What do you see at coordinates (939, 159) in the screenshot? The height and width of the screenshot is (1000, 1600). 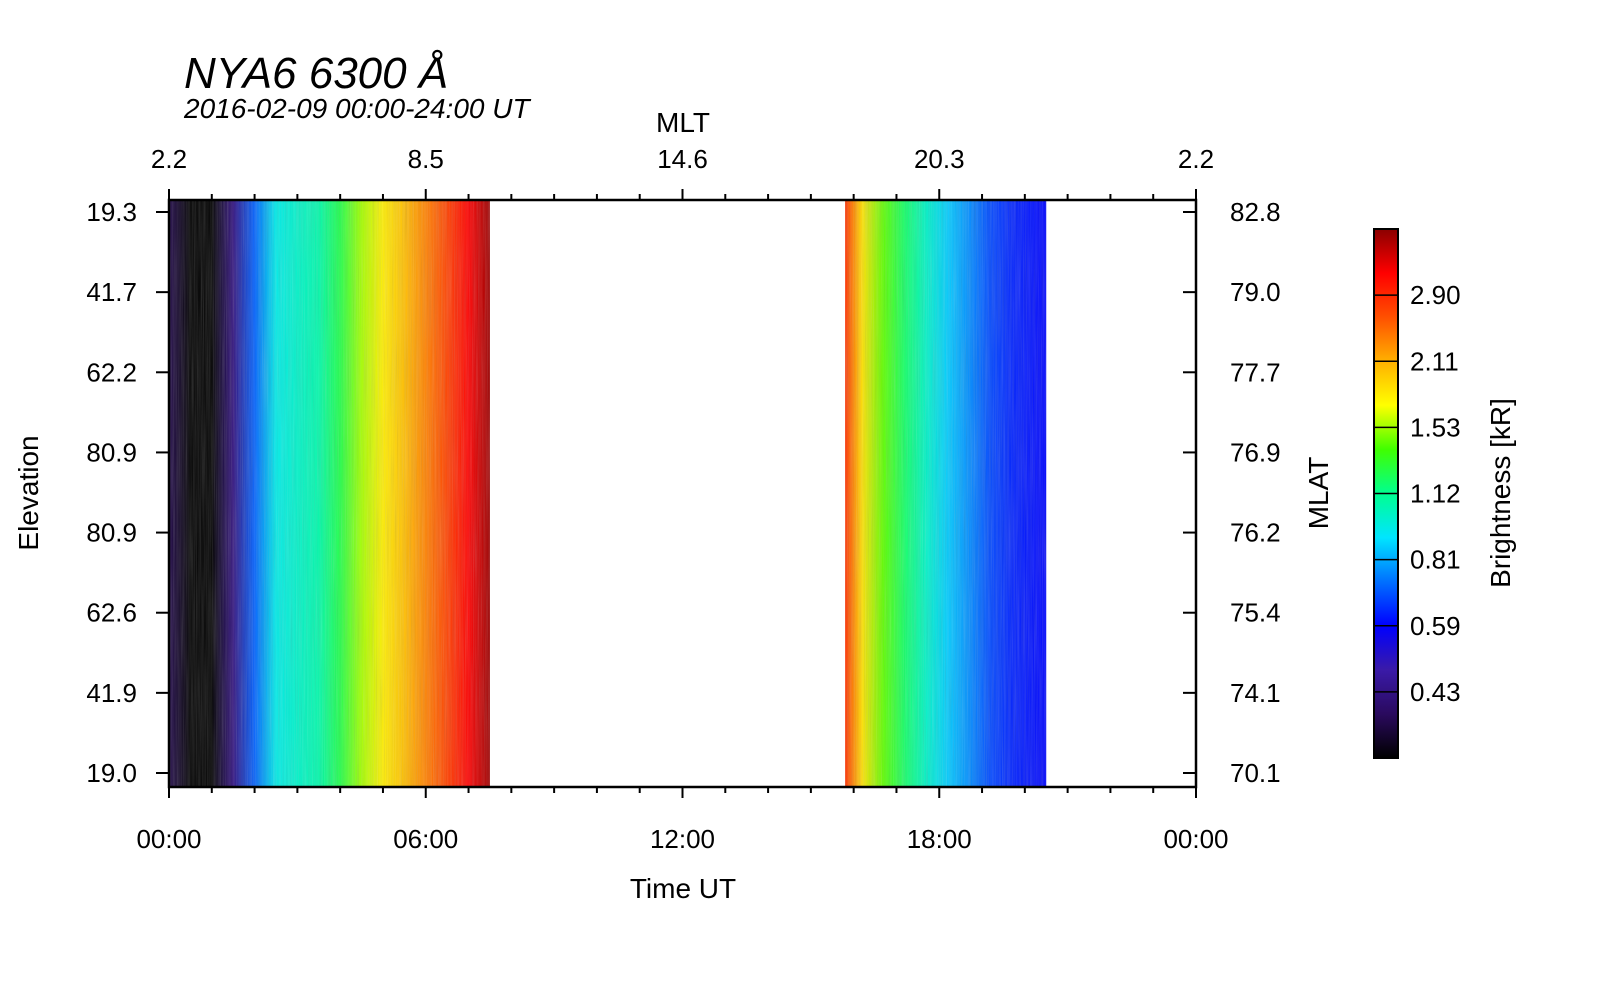 I see `mlt-tick-label: 20.3` at bounding box center [939, 159].